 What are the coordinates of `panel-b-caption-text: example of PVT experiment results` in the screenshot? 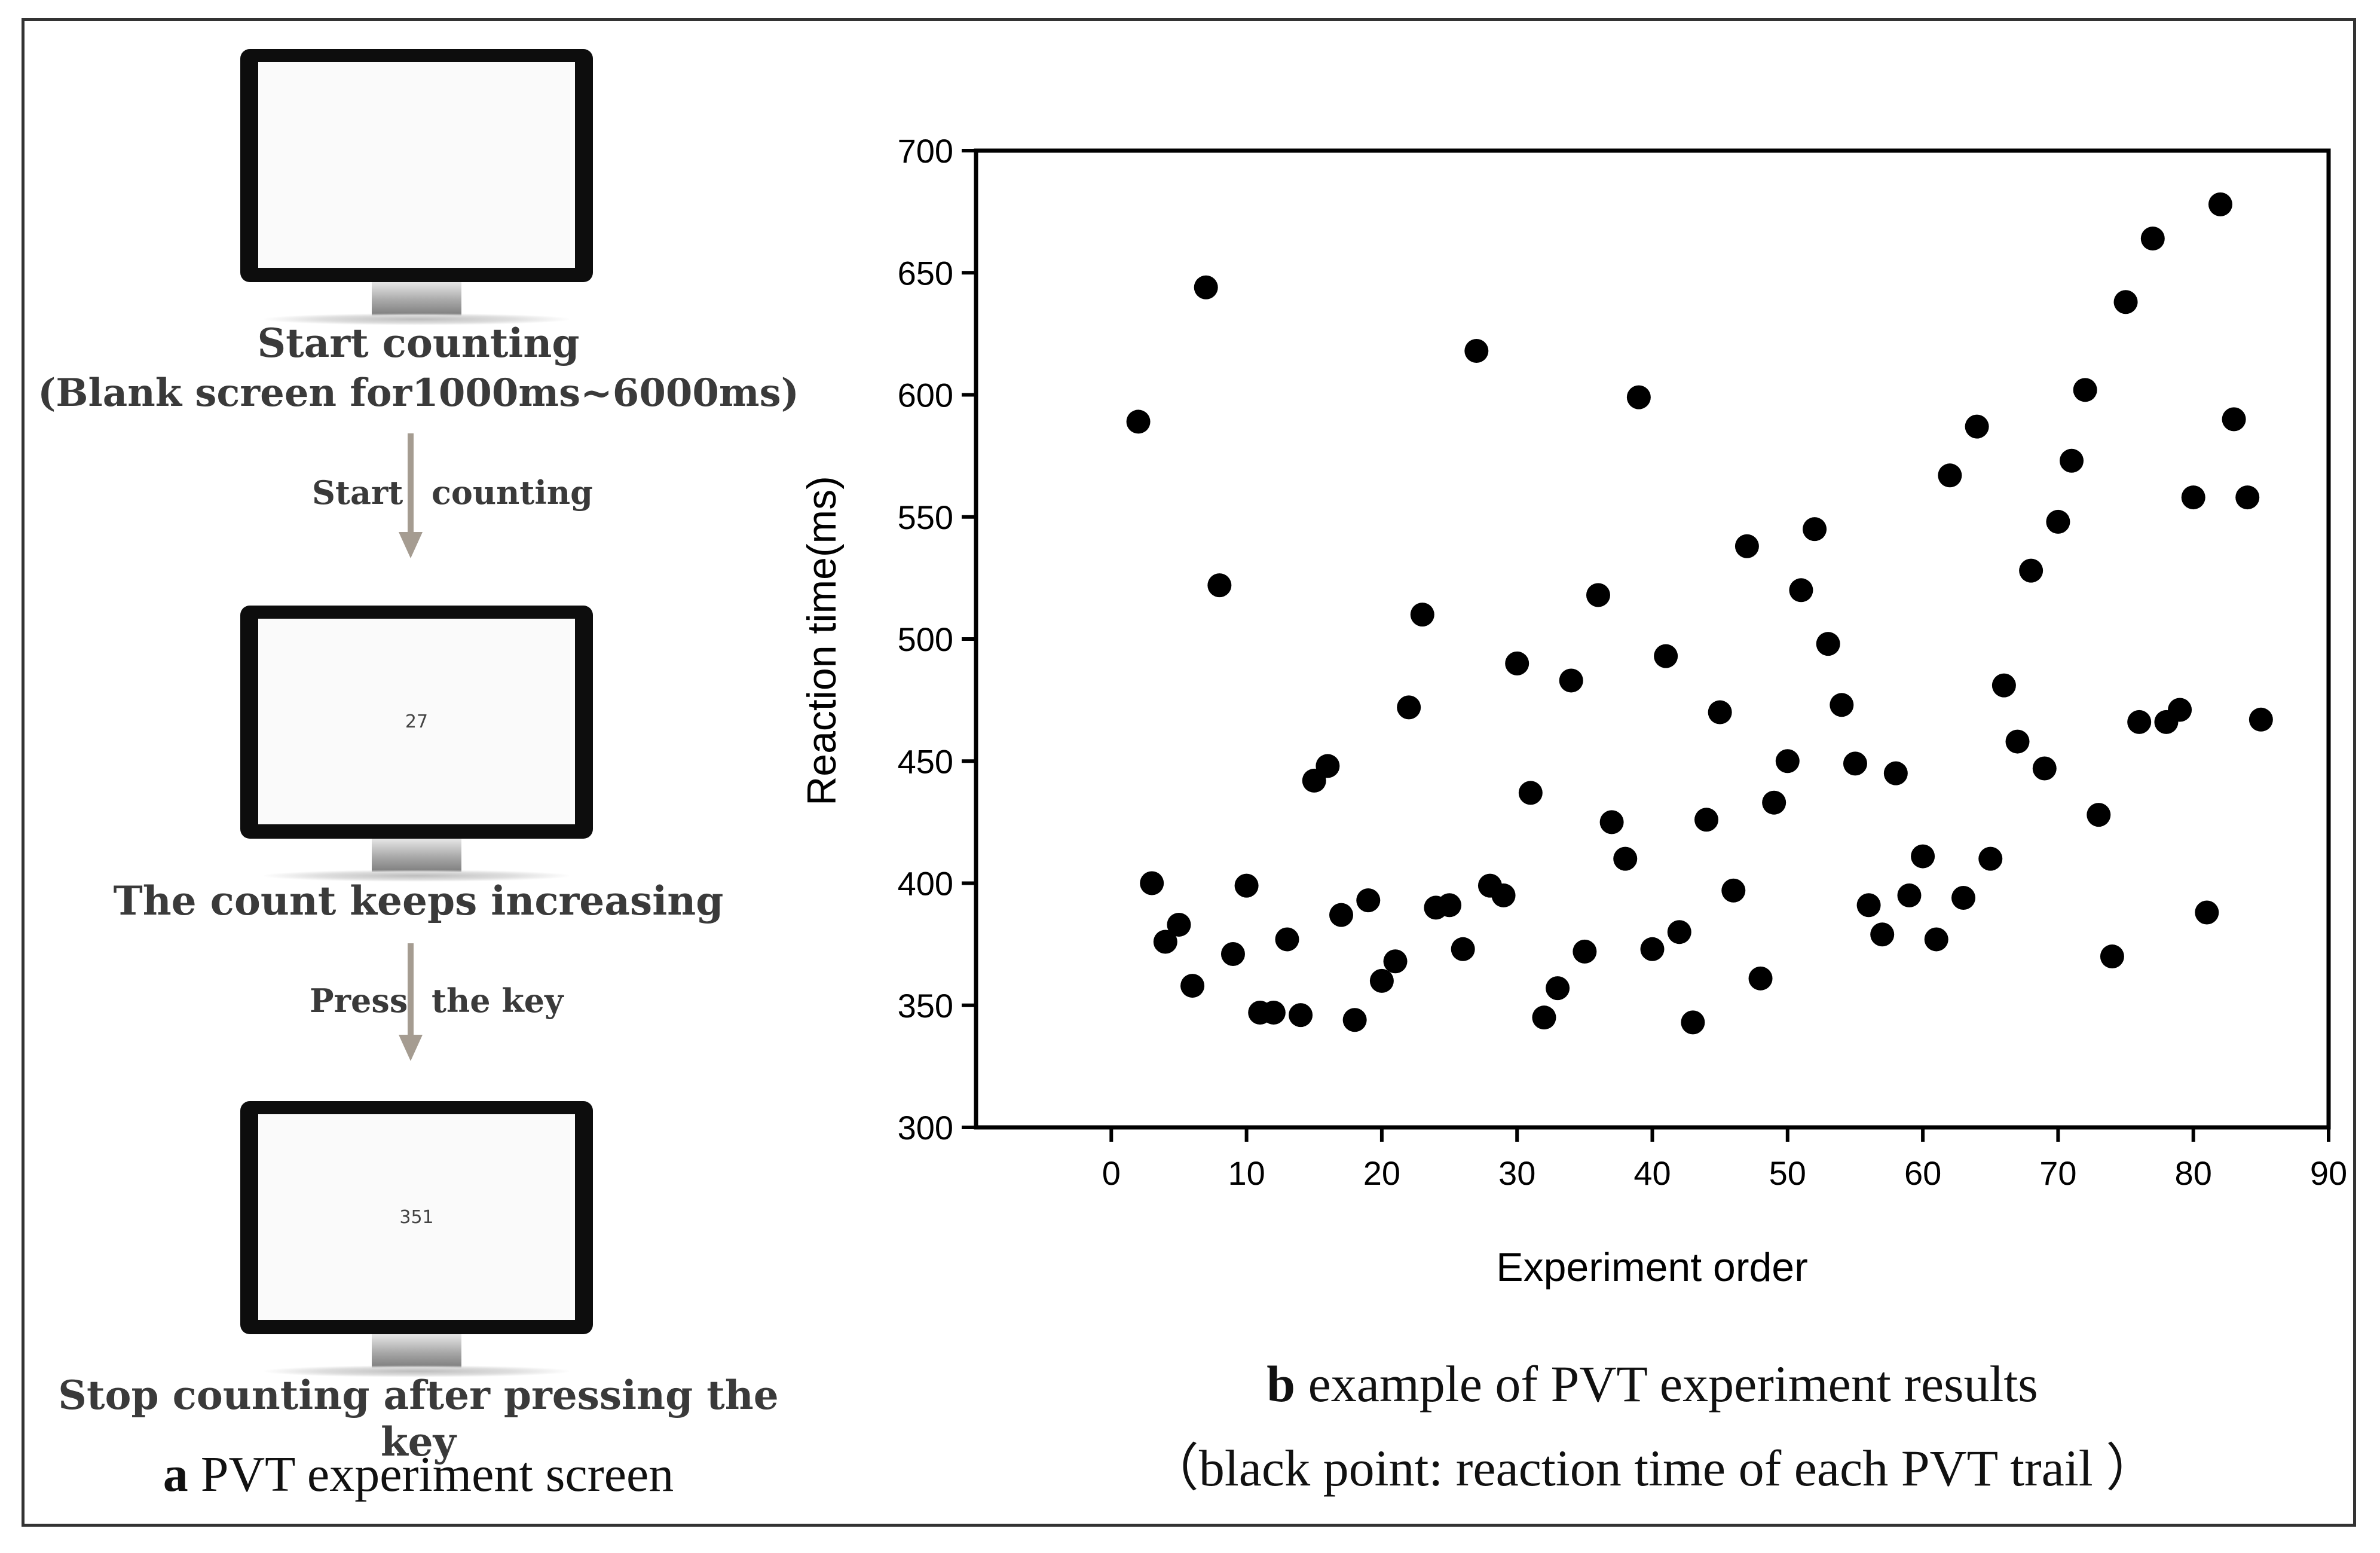 It's located at (1673, 1384).